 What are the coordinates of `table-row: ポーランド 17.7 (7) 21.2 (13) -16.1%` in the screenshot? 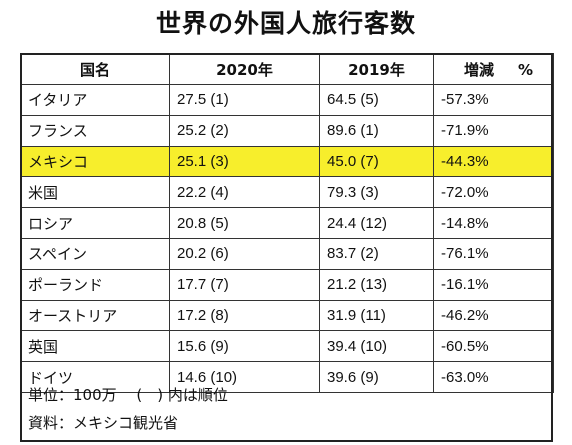 It's located at (287, 284).